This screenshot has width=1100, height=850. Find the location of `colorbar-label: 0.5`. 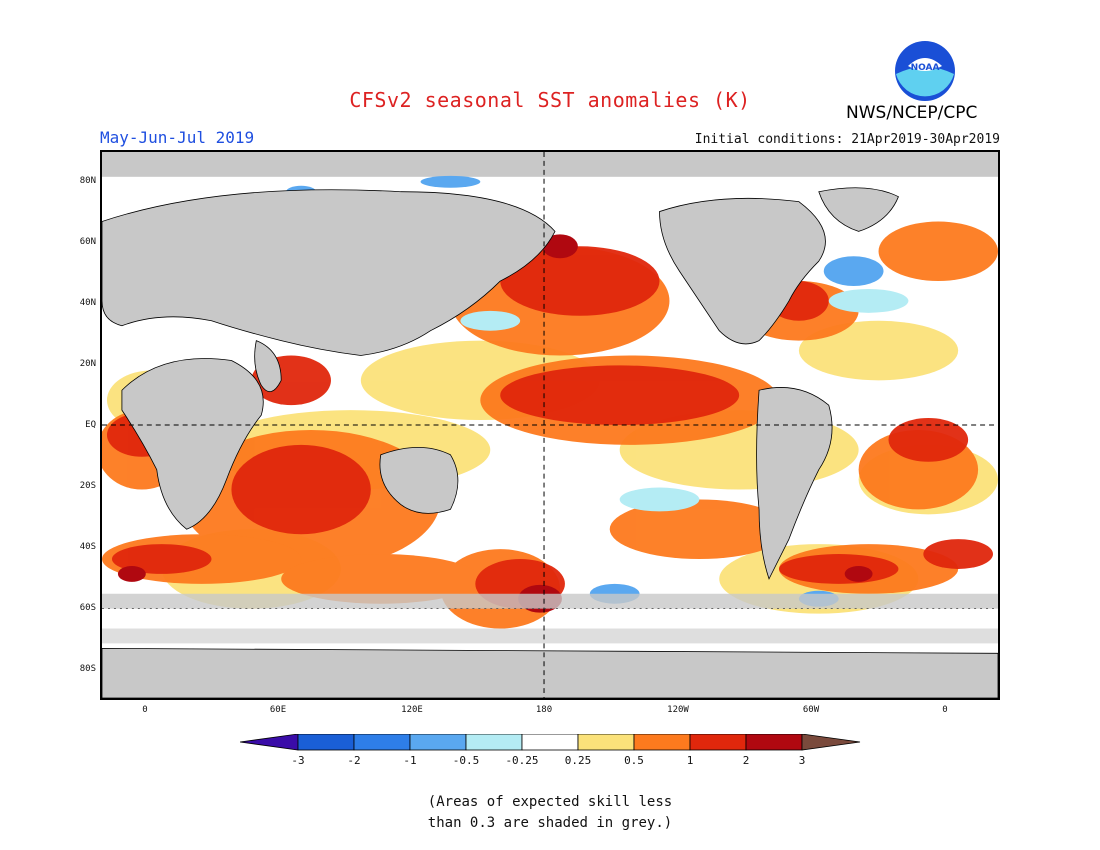

colorbar-label: 0.5 is located at coordinates (634, 760).